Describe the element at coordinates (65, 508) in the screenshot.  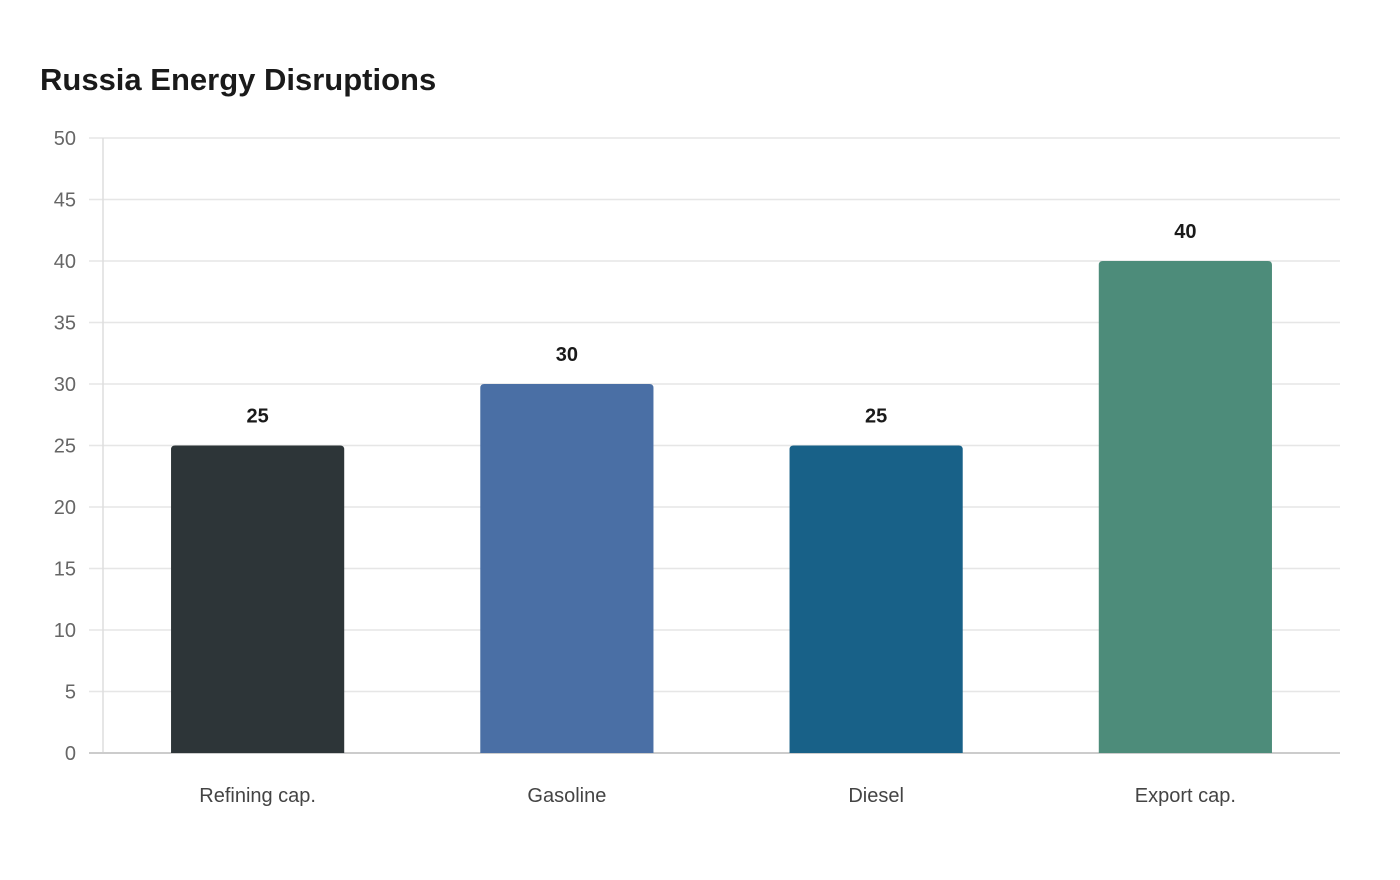
I see `y-tick-label: 20` at that location.